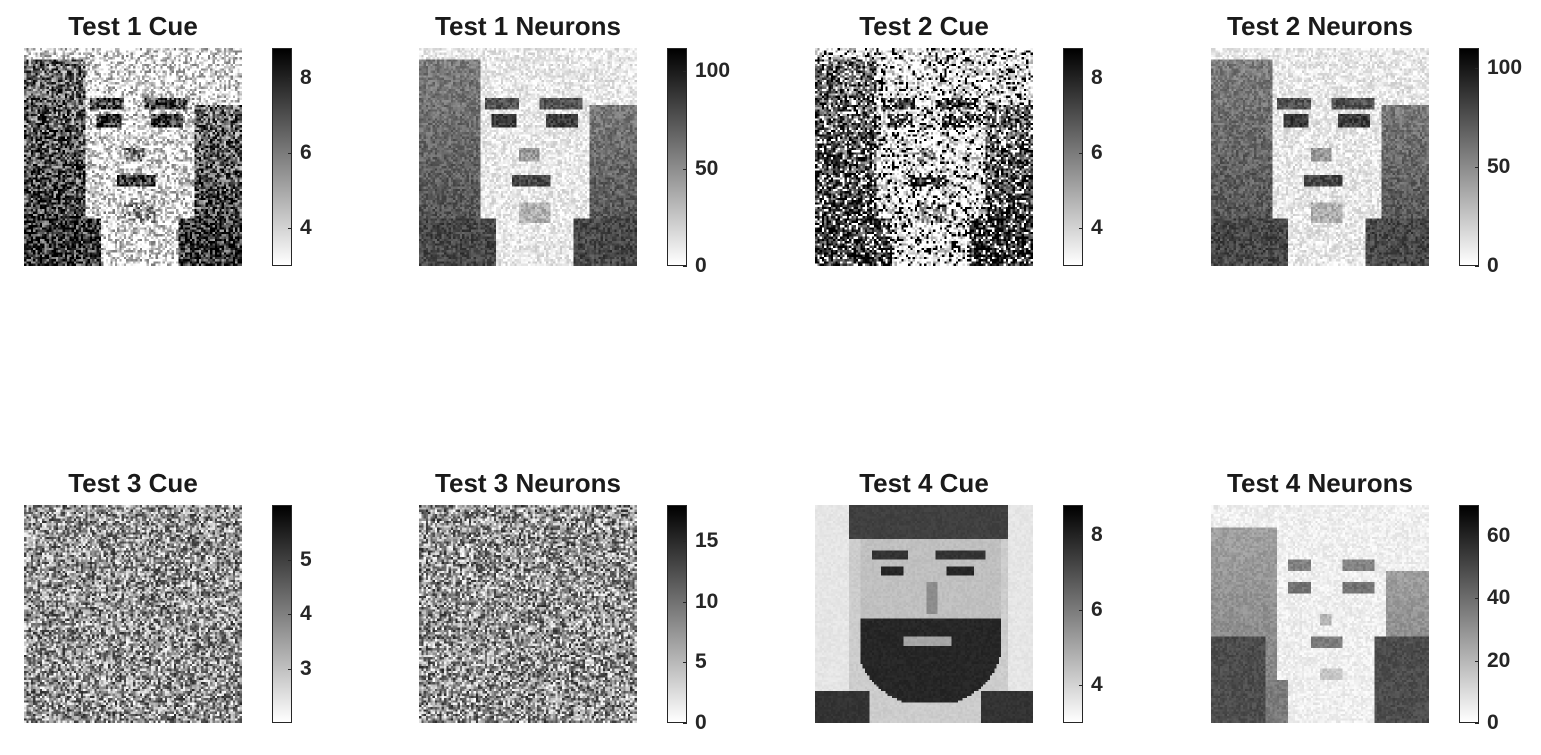 The height and width of the screenshot is (755, 1541). What do you see at coordinates (528, 26) in the screenshot?
I see `subplot-title: Test 1 Neurons` at bounding box center [528, 26].